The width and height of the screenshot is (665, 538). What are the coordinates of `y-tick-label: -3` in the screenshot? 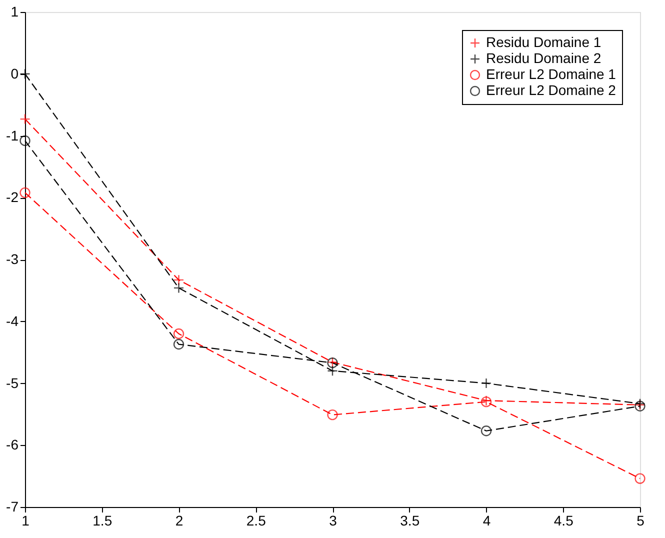 It's located at (12, 259).